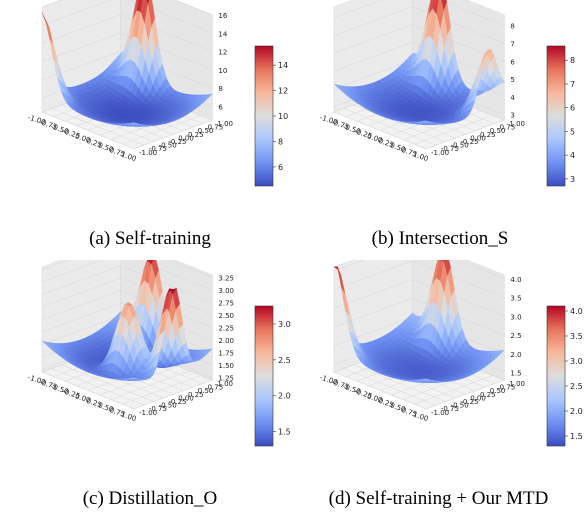 The image size is (585, 516). I want to click on y-tick-label: -0.75, so click(158, 149).